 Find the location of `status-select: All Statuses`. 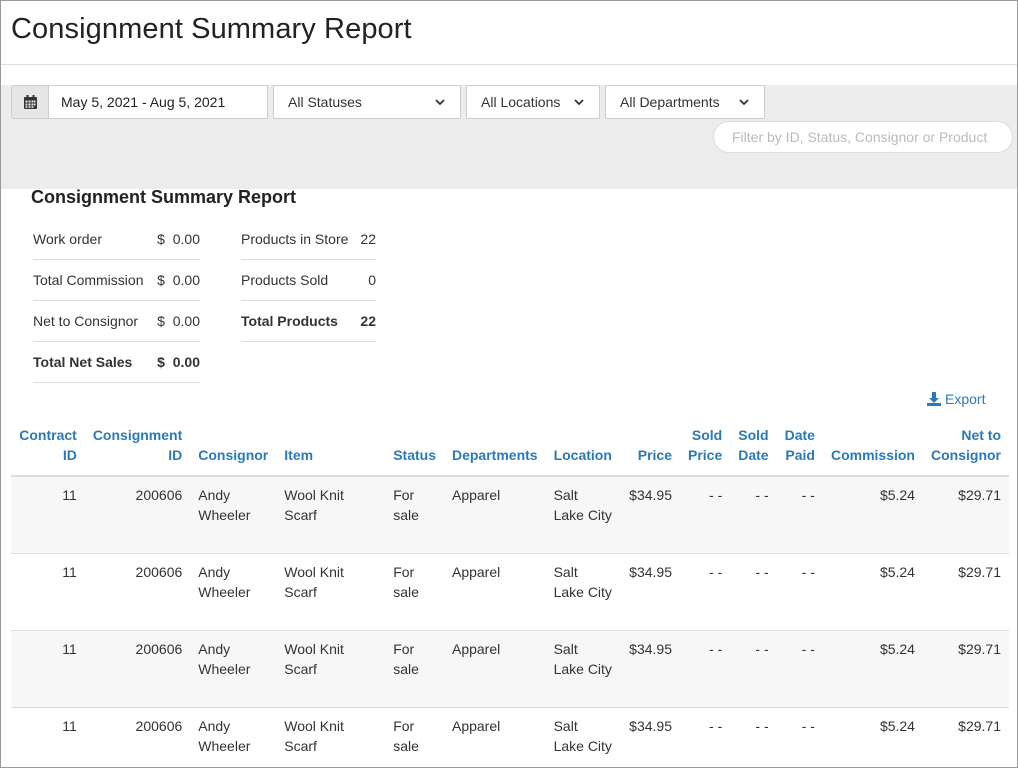

status-select: All Statuses is located at coordinates (367, 102).